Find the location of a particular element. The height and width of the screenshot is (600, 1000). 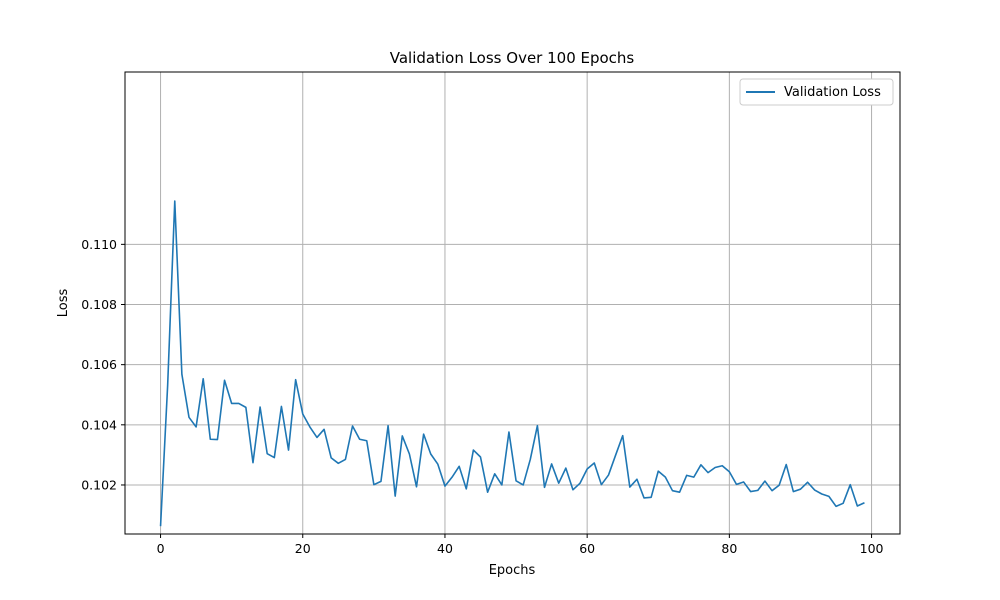

legend-box is located at coordinates (816, 92).